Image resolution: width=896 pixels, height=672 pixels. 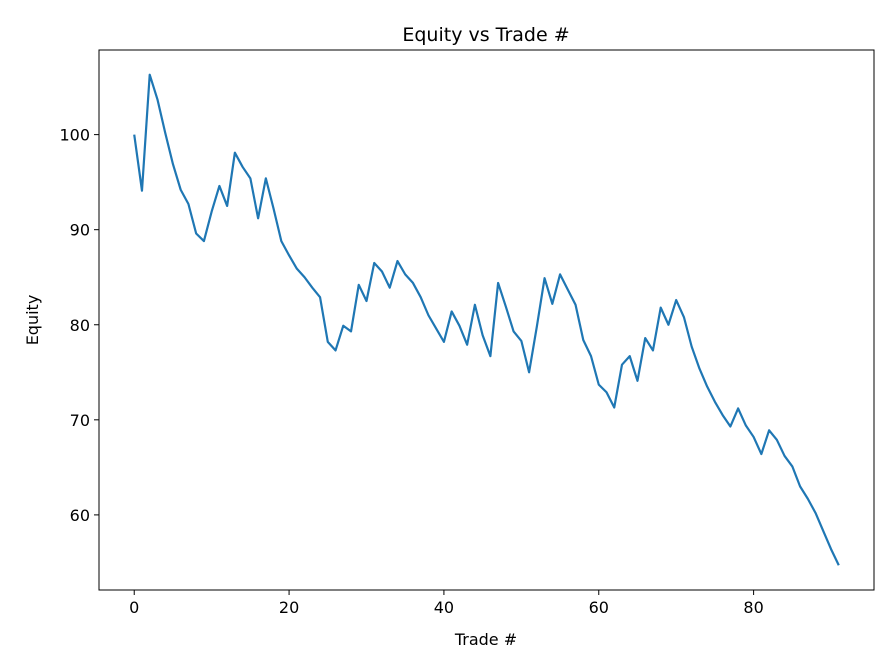 I want to click on x-tick-label: 20, so click(x=289, y=607).